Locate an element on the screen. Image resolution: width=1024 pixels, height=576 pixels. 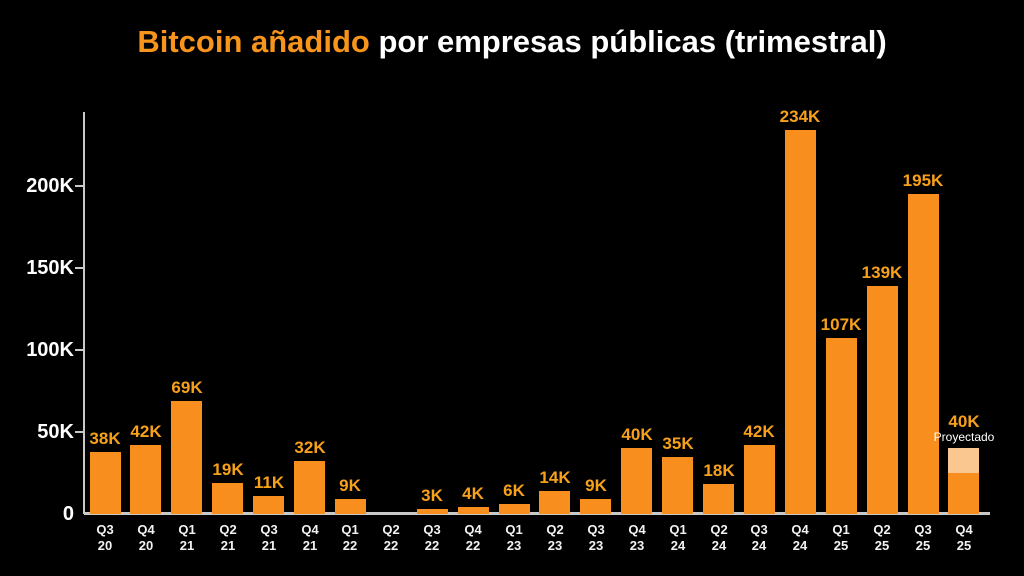
value-label-wrap-q3-22: 3K is located at coordinates (432, 496).